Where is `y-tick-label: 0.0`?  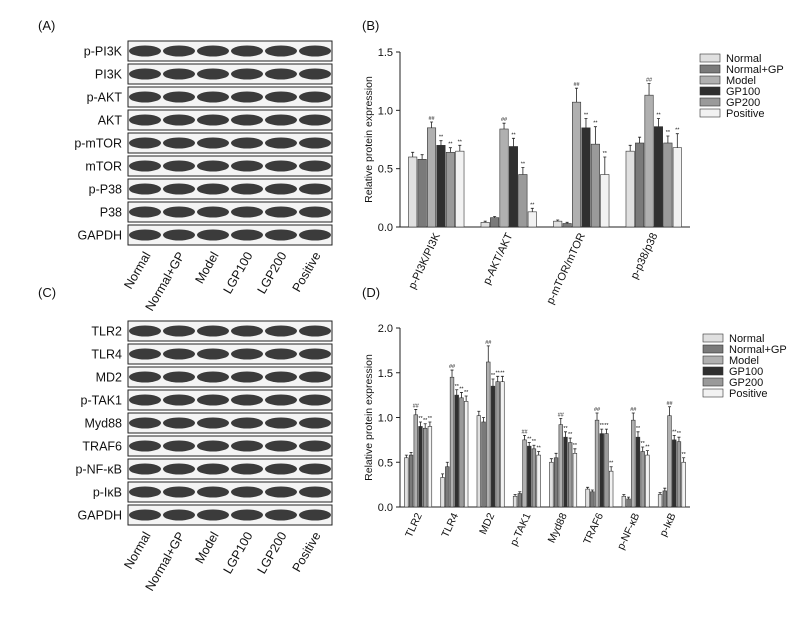
y-tick-label: 0.0 is located at coordinates (385, 228).